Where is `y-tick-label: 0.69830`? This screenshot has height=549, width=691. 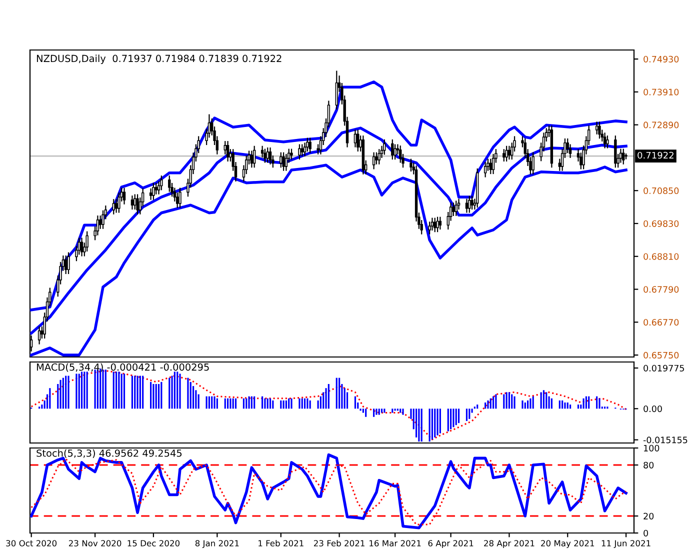
y-tick-label: 0.69830 is located at coordinates (661, 223).